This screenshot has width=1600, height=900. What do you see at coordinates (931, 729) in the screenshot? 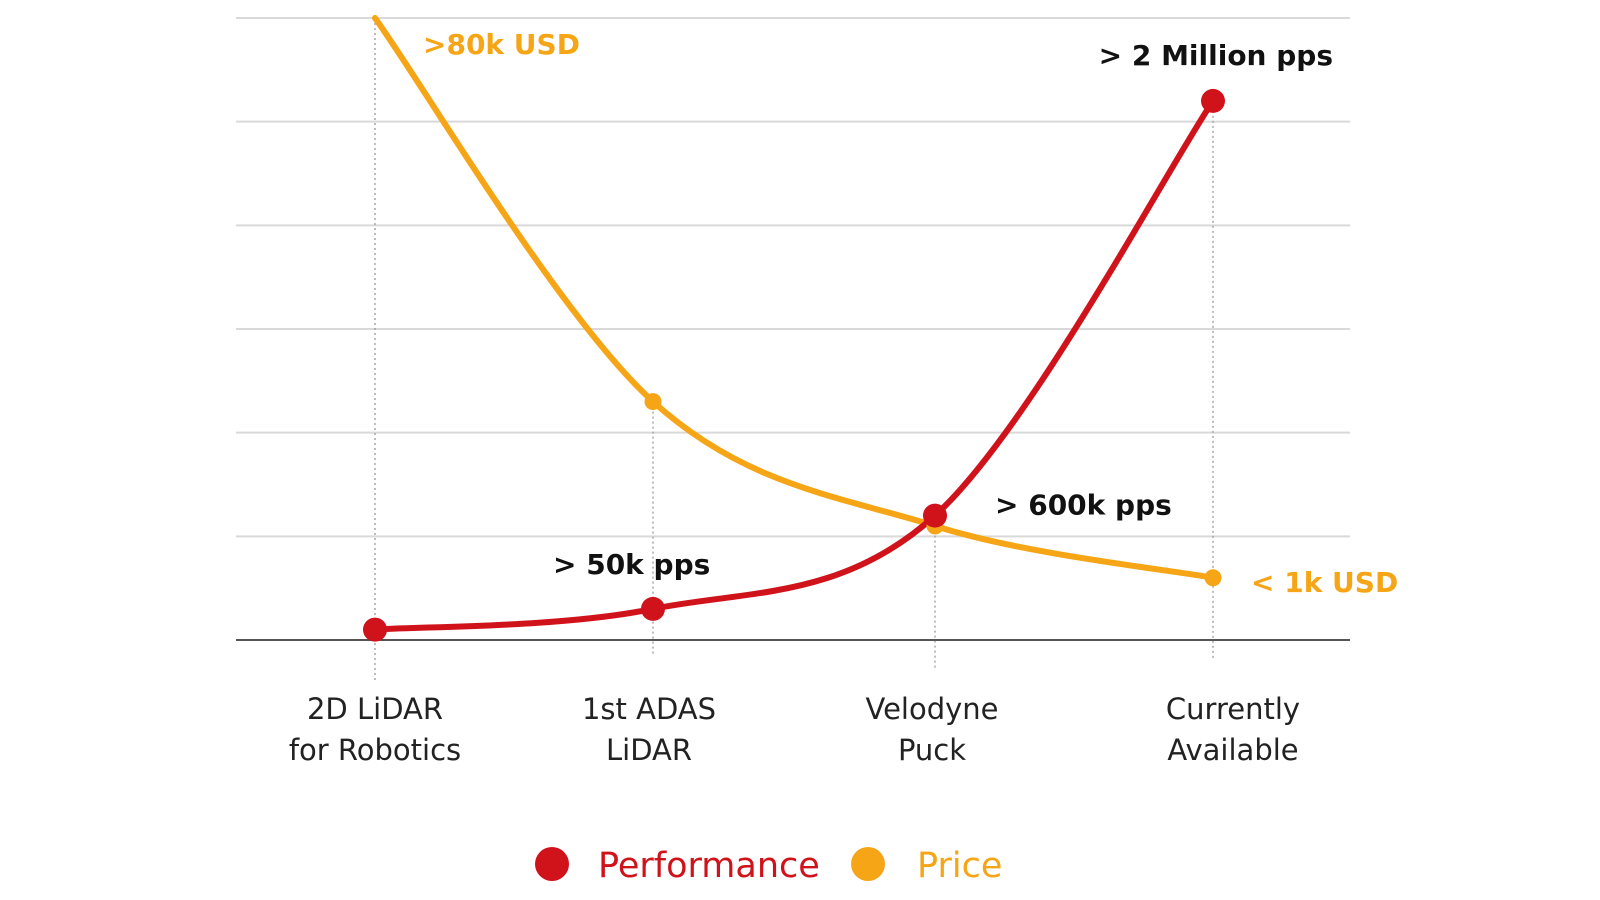
I see `x-tick-label: Velodyne Puck` at bounding box center [931, 729].